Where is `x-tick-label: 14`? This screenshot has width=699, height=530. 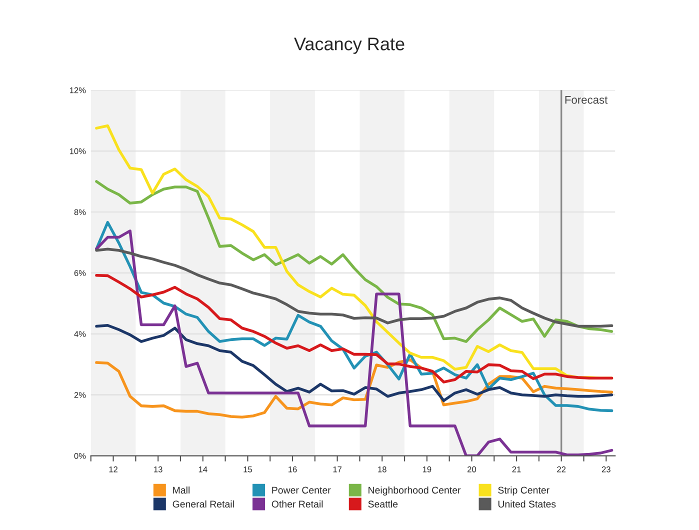 x-tick-label: 14 is located at coordinates (203, 469).